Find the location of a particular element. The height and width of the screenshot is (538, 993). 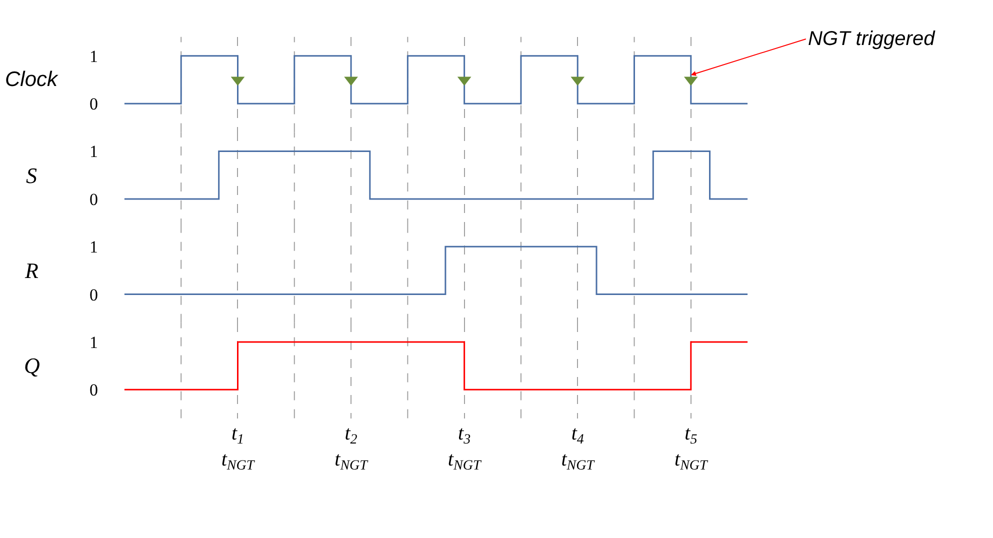

y-axis-title: Clock is located at coordinates (32, 79).